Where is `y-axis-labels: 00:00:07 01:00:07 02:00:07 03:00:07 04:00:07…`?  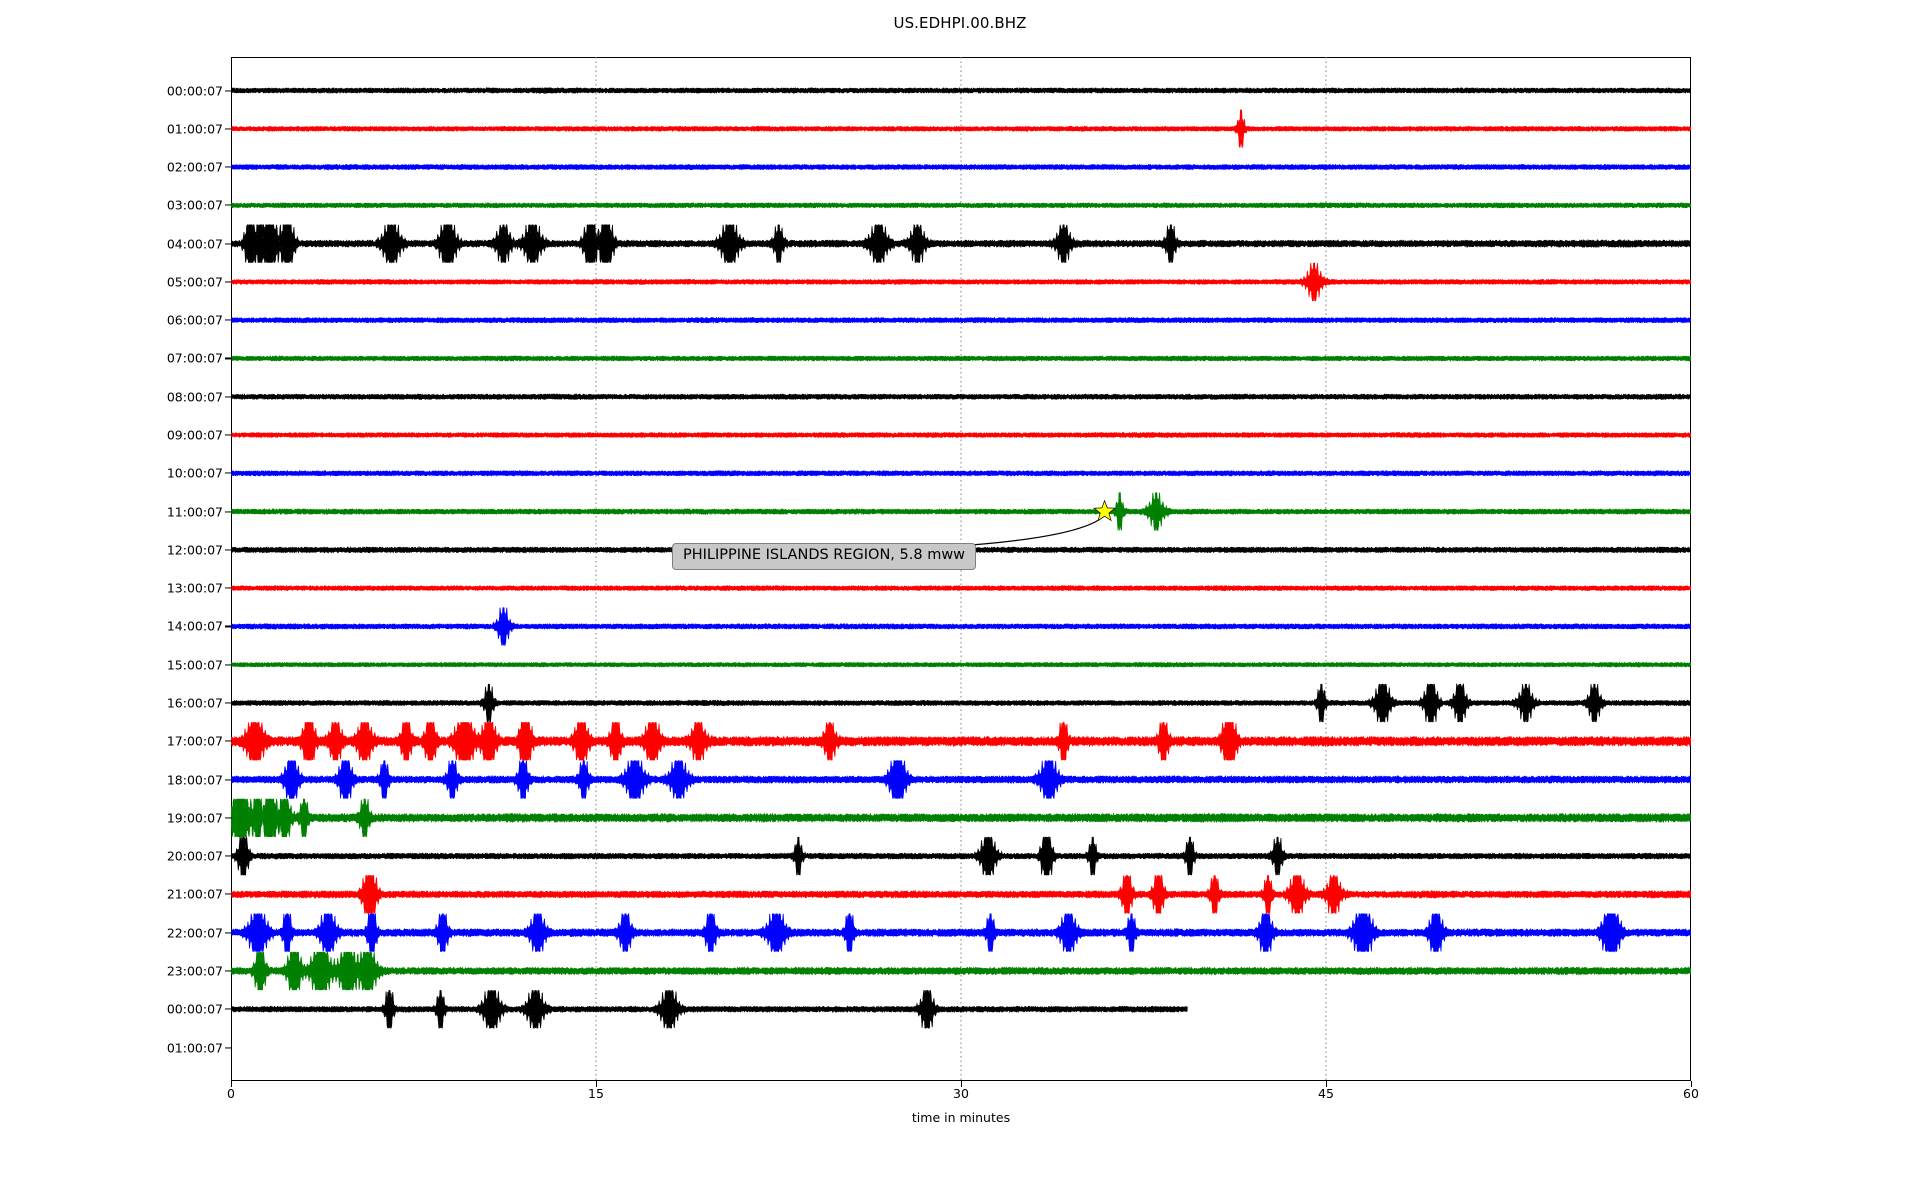 y-axis-labels: 00:00:07 01:00:07 02:00:07 03:00:07 04:00:07… is located at coordinates (171, 569).